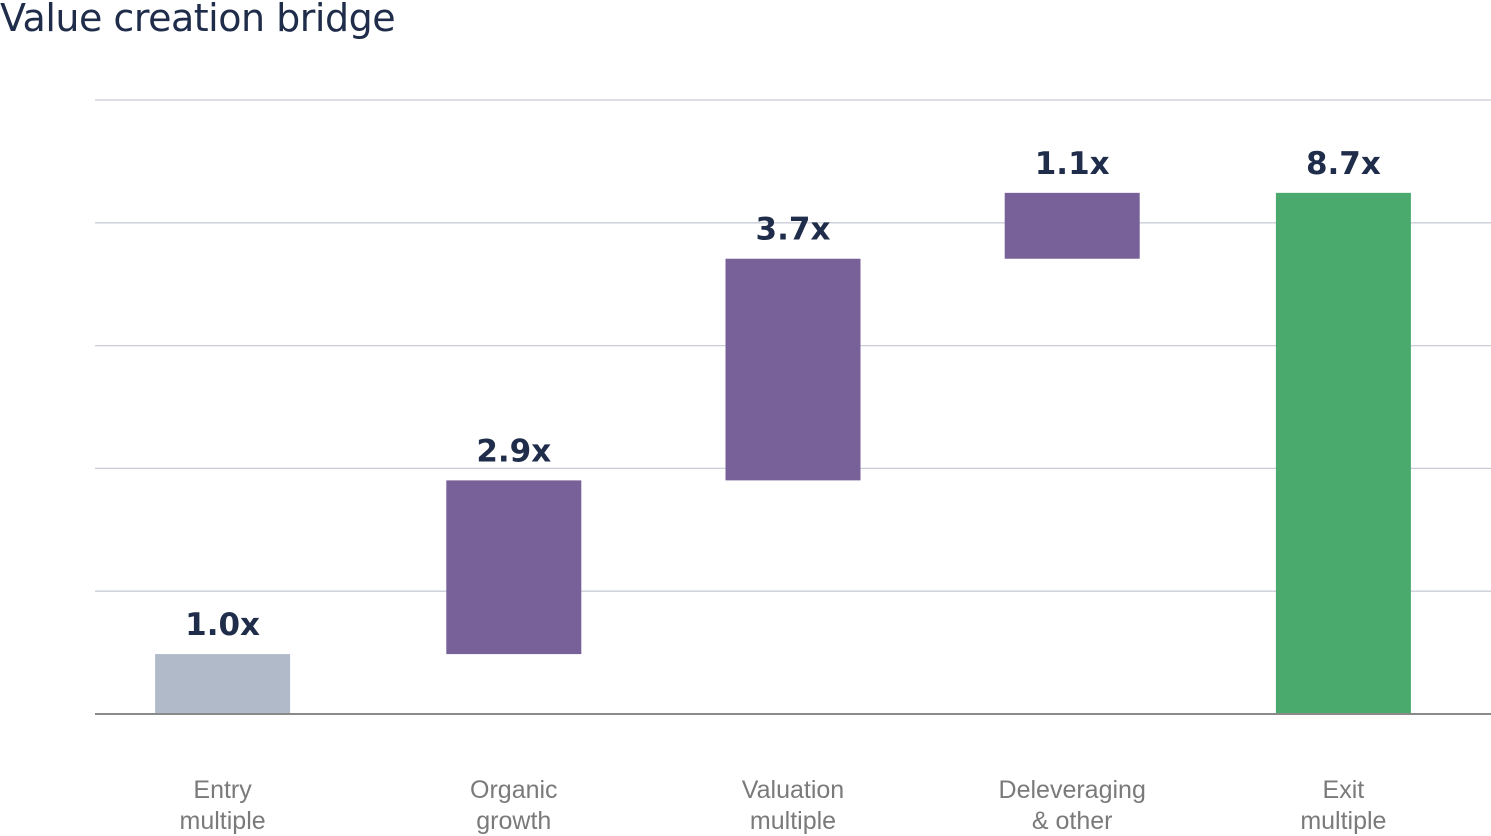 Image resolution: width=1491 pixels, height=836 pixels. What do you see at coordinates (514, 790) in the screenshot?
I see `category-label: Organic` at bounding box center [514, 790].